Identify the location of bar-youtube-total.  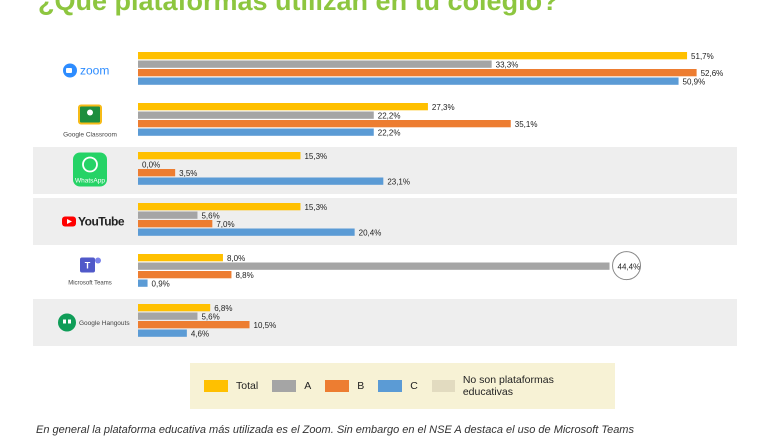
(219, 207).